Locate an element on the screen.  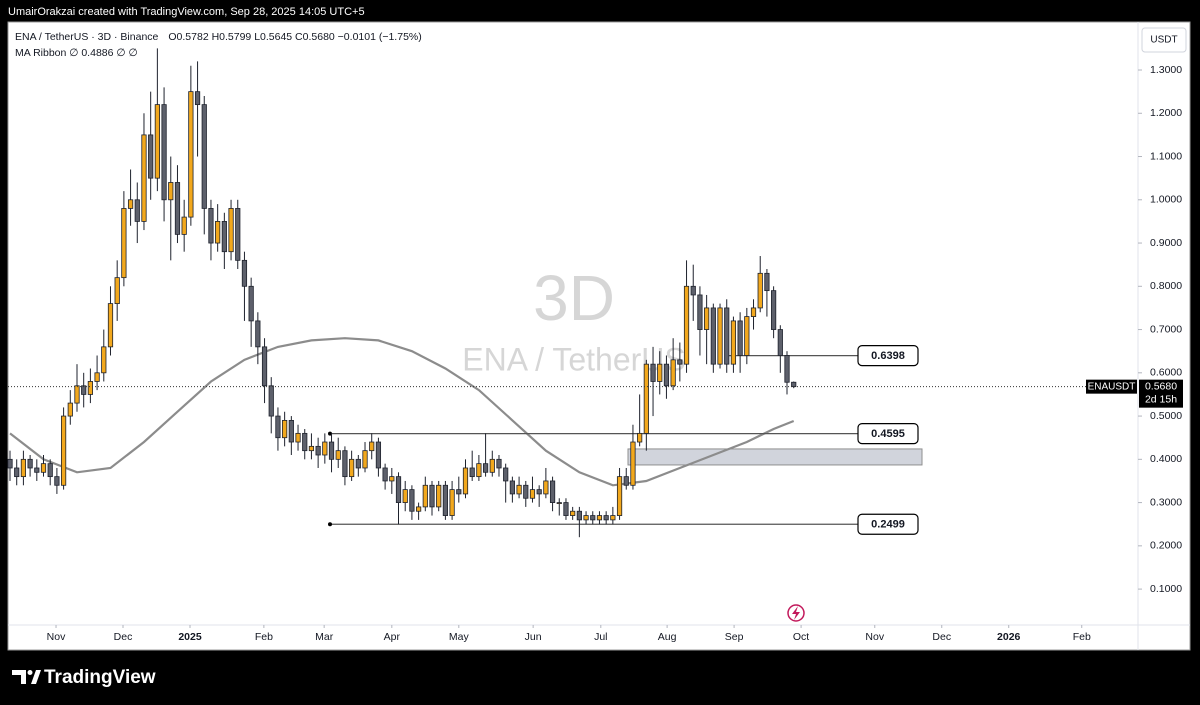
currency: USDT is located at coordinates (1163, 40).